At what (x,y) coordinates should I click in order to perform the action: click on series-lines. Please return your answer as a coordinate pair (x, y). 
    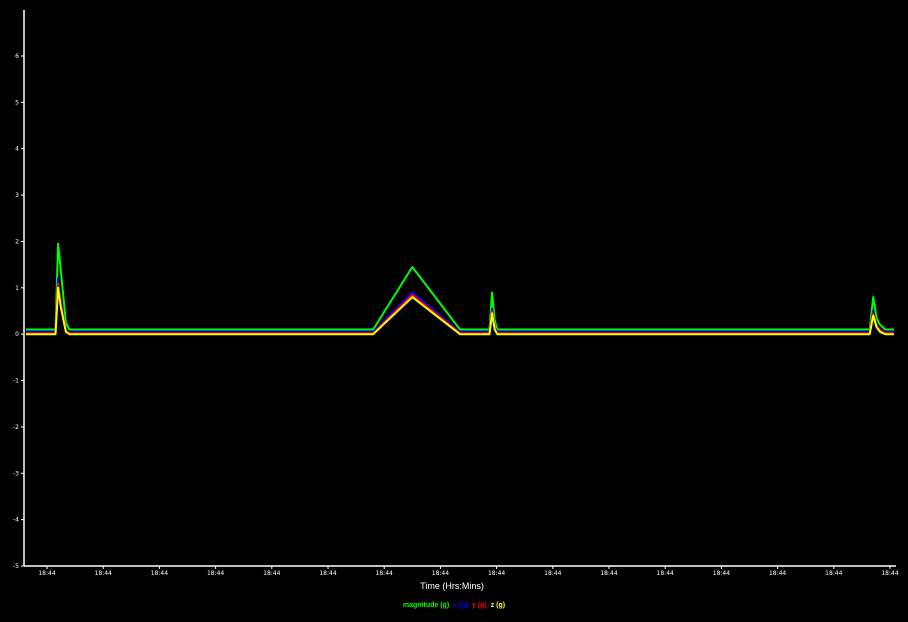
    Looking at the image, I should click on (460, 289).